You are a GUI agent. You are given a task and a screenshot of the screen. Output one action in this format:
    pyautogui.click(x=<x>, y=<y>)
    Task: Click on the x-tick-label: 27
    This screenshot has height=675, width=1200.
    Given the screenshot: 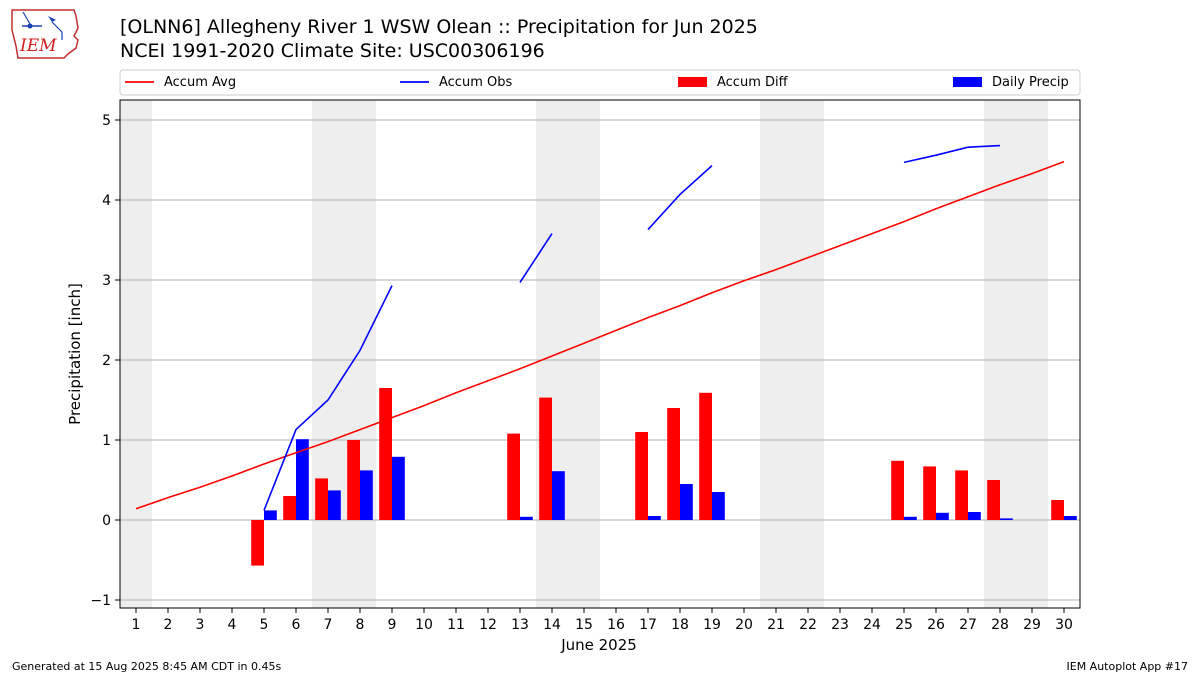 What is the action you would take?
    pyautogui.click(x=968, y=625)
    